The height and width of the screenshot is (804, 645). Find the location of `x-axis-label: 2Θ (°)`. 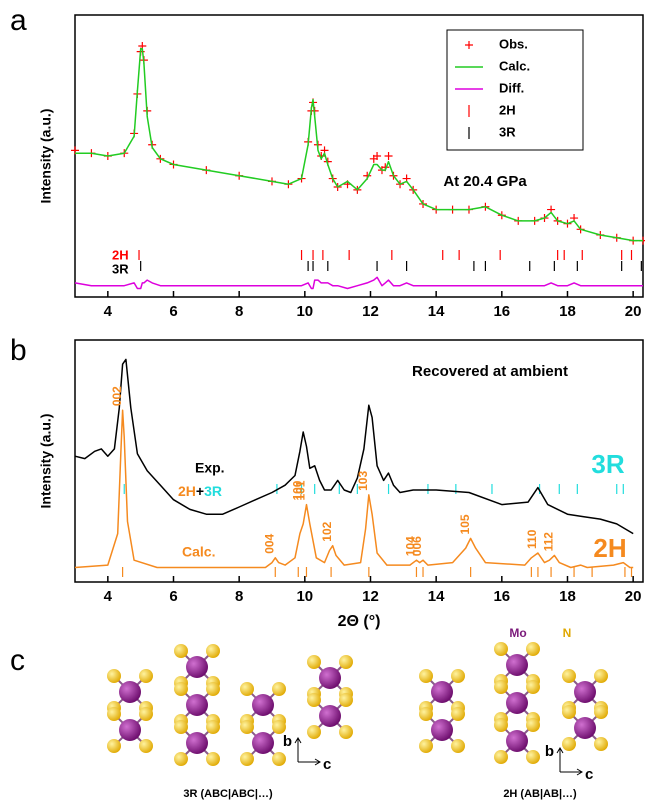

x-axis-label: 2Θ (°) is located at coordinates (359, 621).